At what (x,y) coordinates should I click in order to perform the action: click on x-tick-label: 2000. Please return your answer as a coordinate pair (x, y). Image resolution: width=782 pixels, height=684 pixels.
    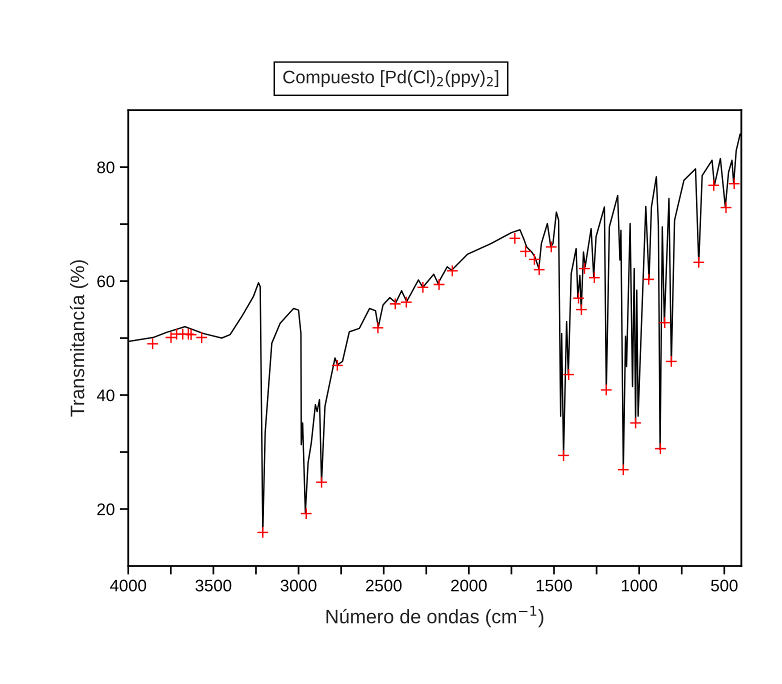
    Looking at the image, I should click on (469, 586).